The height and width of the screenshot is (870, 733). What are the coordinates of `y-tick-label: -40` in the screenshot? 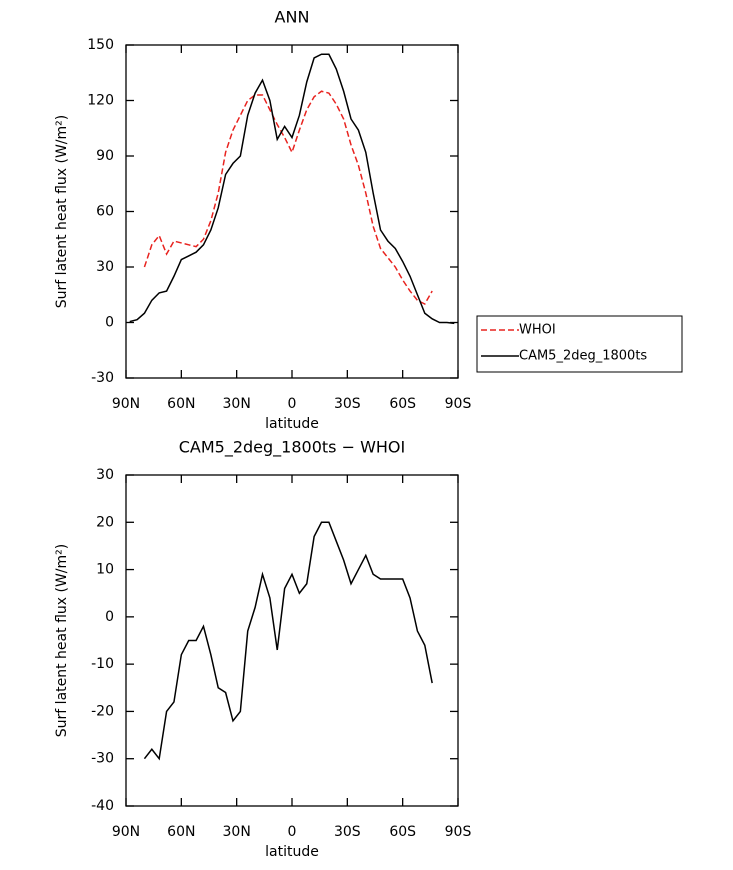 It's located at (102, 806).